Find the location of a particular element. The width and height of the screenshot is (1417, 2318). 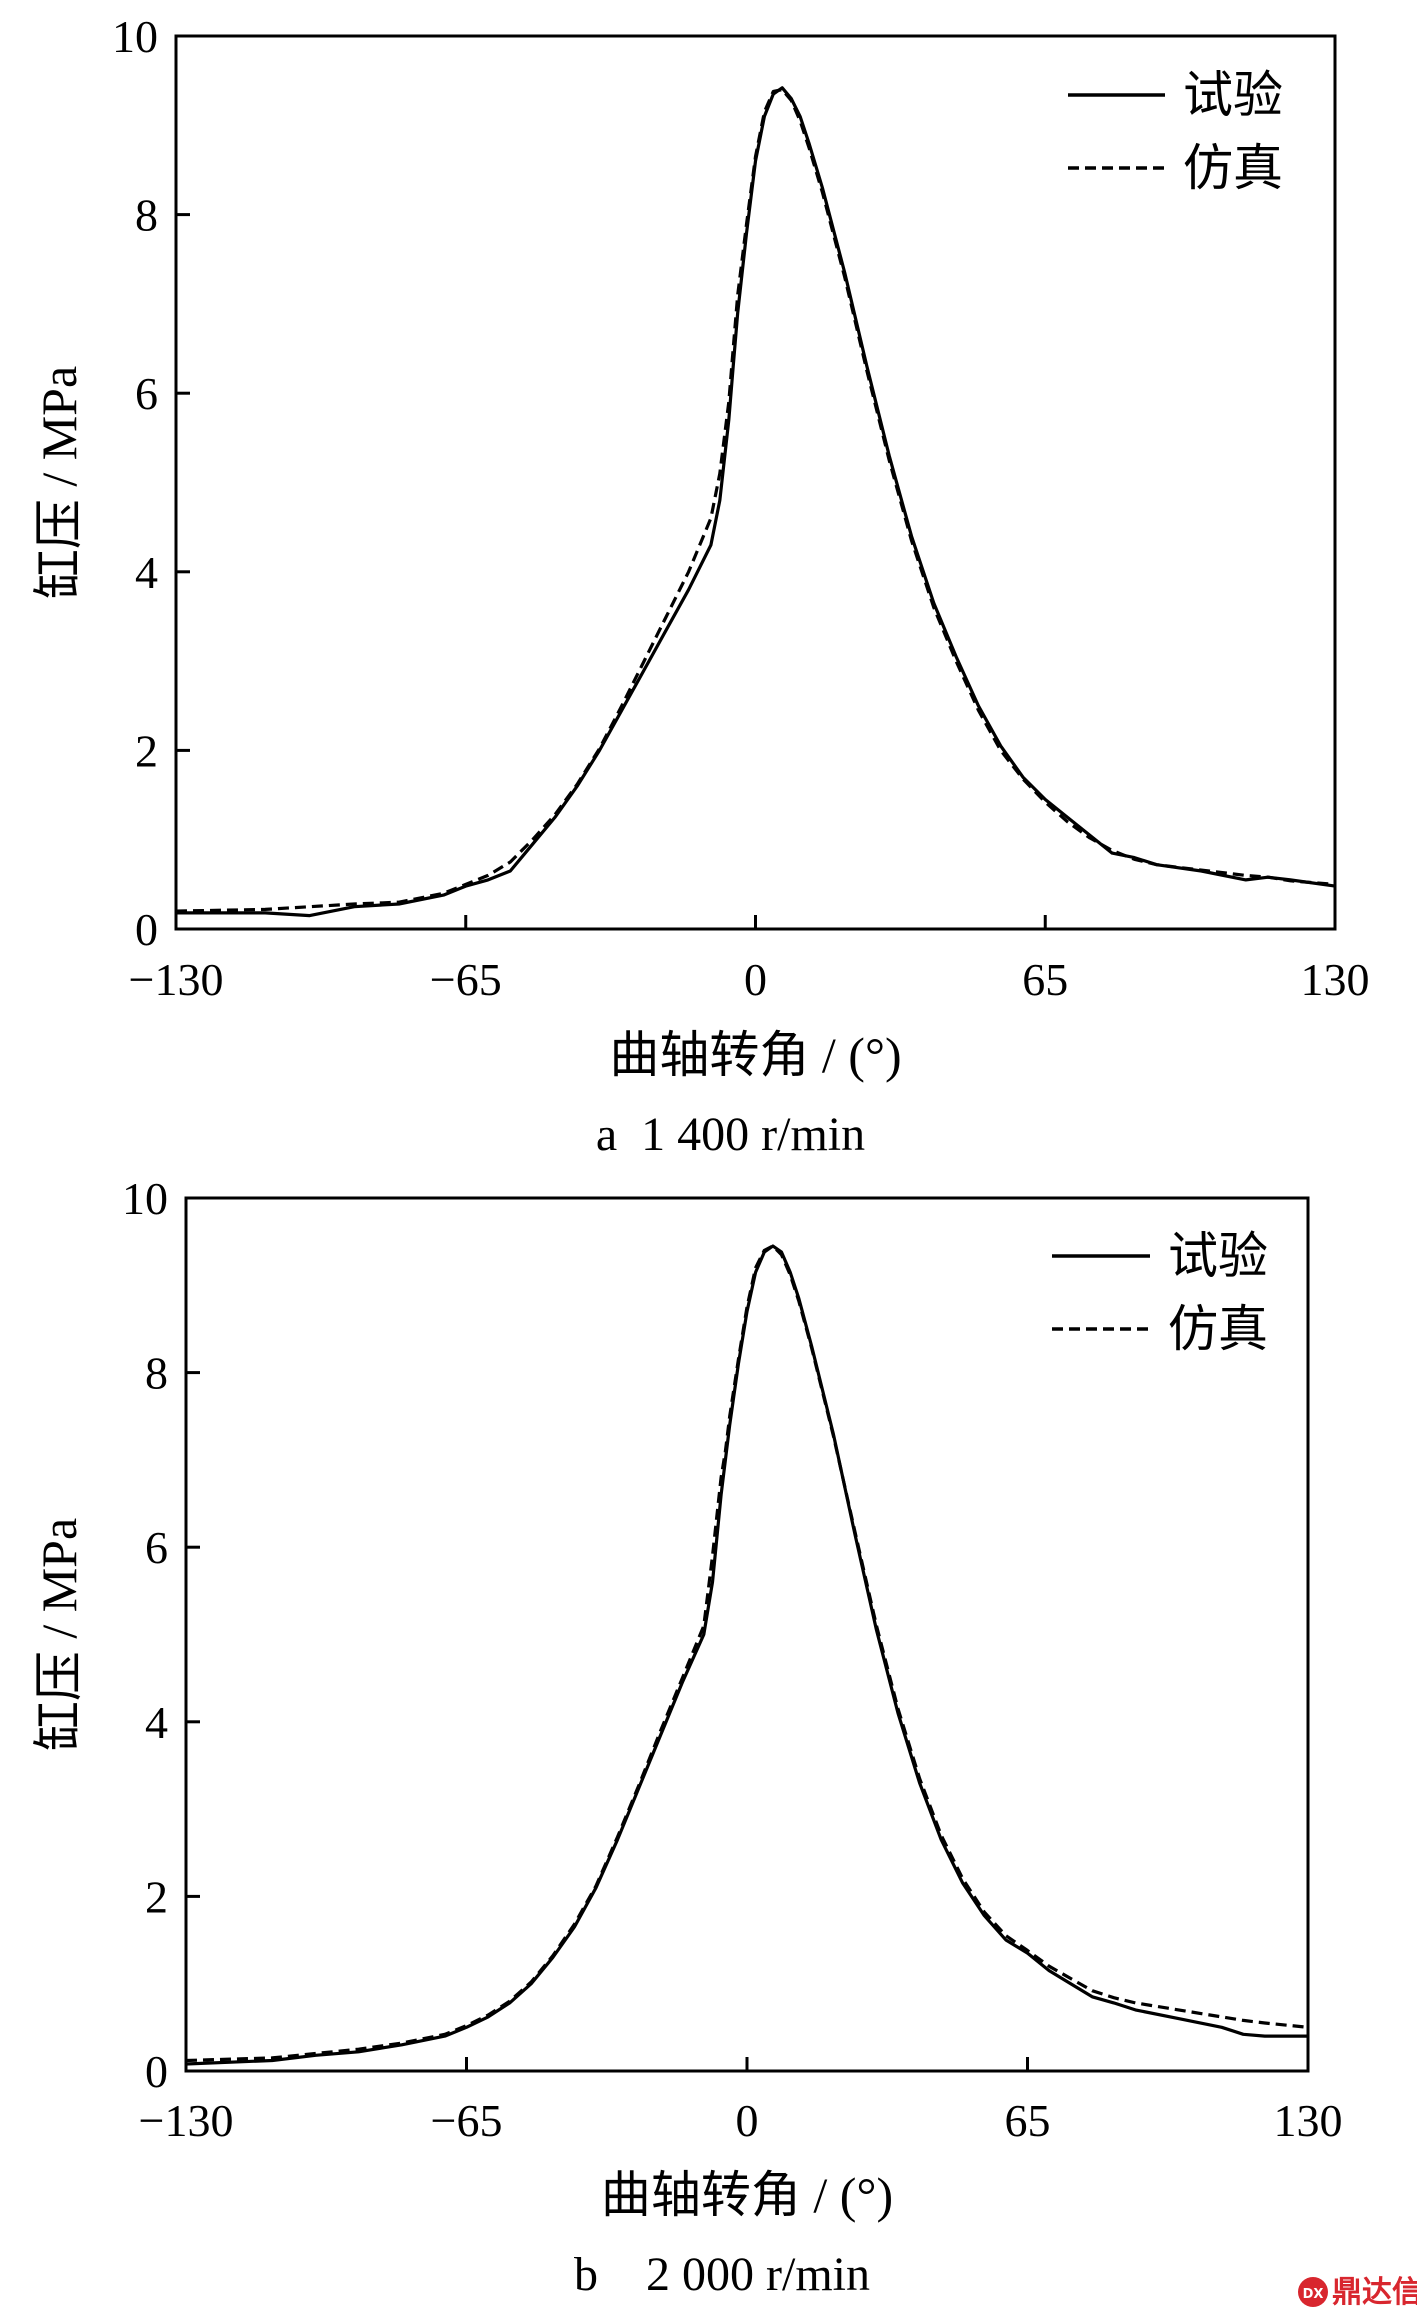

watermark: DX 鼎达信 is located at coordinates (1357, 2292).